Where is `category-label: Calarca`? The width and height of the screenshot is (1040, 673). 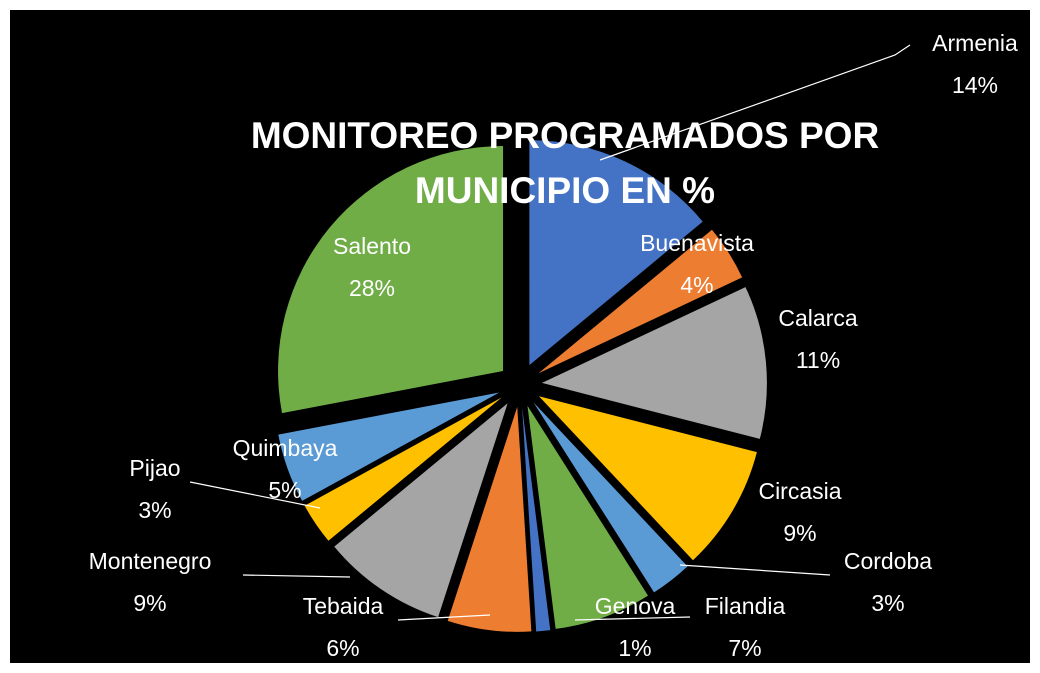
category-label: Calarca is located at coordinates (817, 318).